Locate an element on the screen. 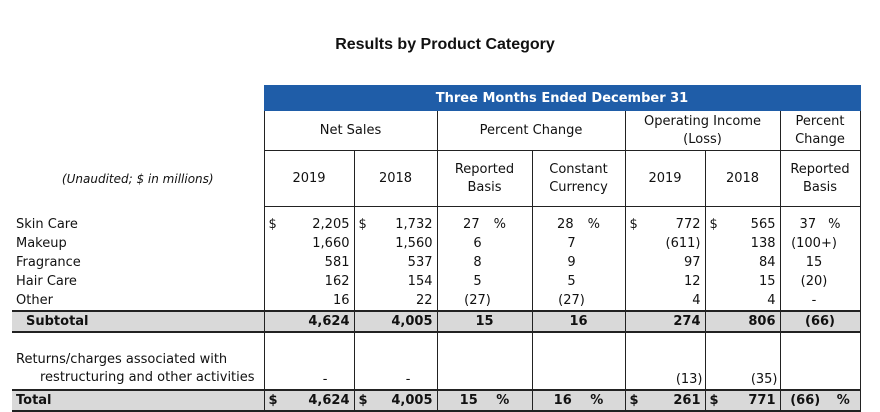  constant-value: 9 is located at coordinates (571, 262).